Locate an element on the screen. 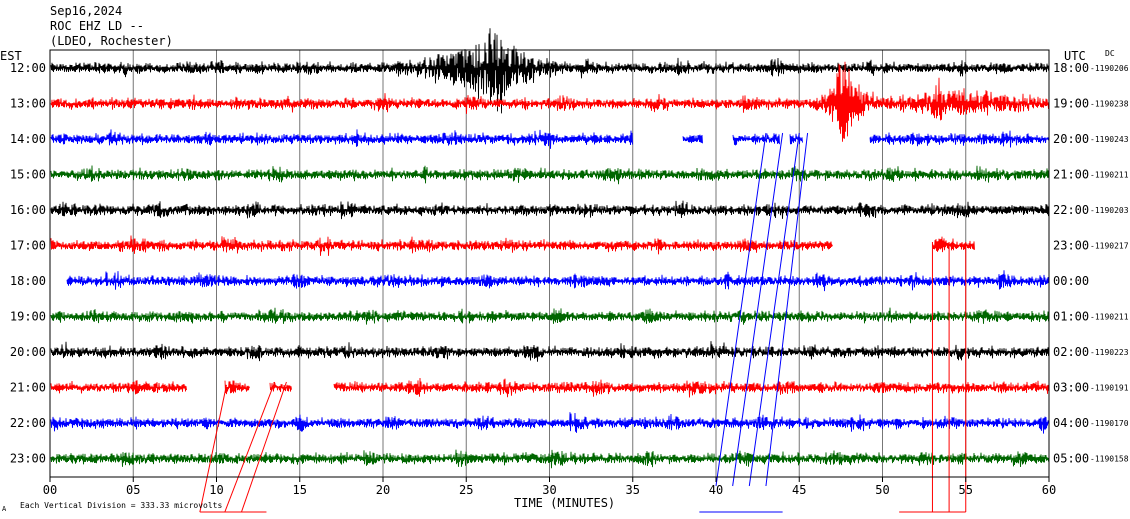 Image resolution: width=1130 pixels, height=519 pixels. x-tick-labels: 00 05 10 15 20 25 30 35 40 45 50 55 60 is located at coordinates (549, 487).